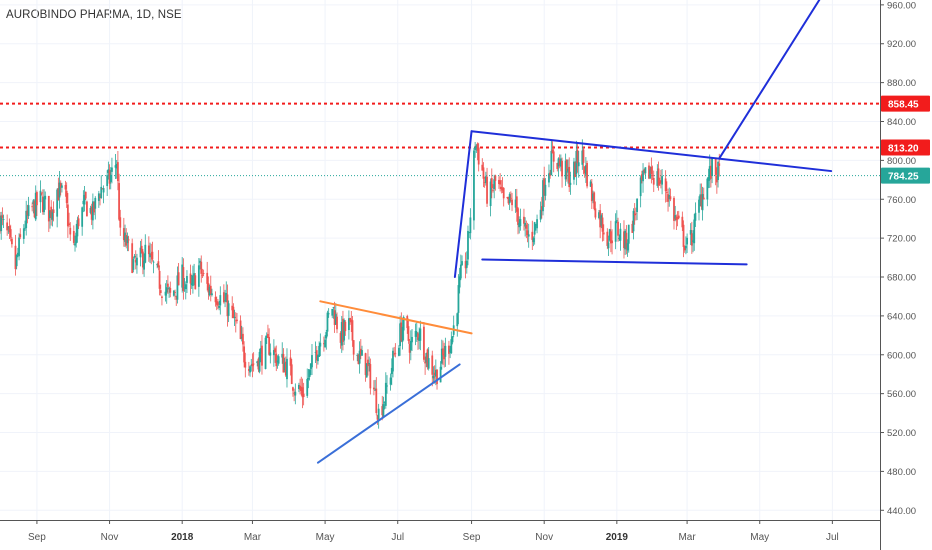  What do you see at coordinates (901, 161) in the screenshot?
I see `y-tick-label: 800.00` at bounding box center [901, 161].